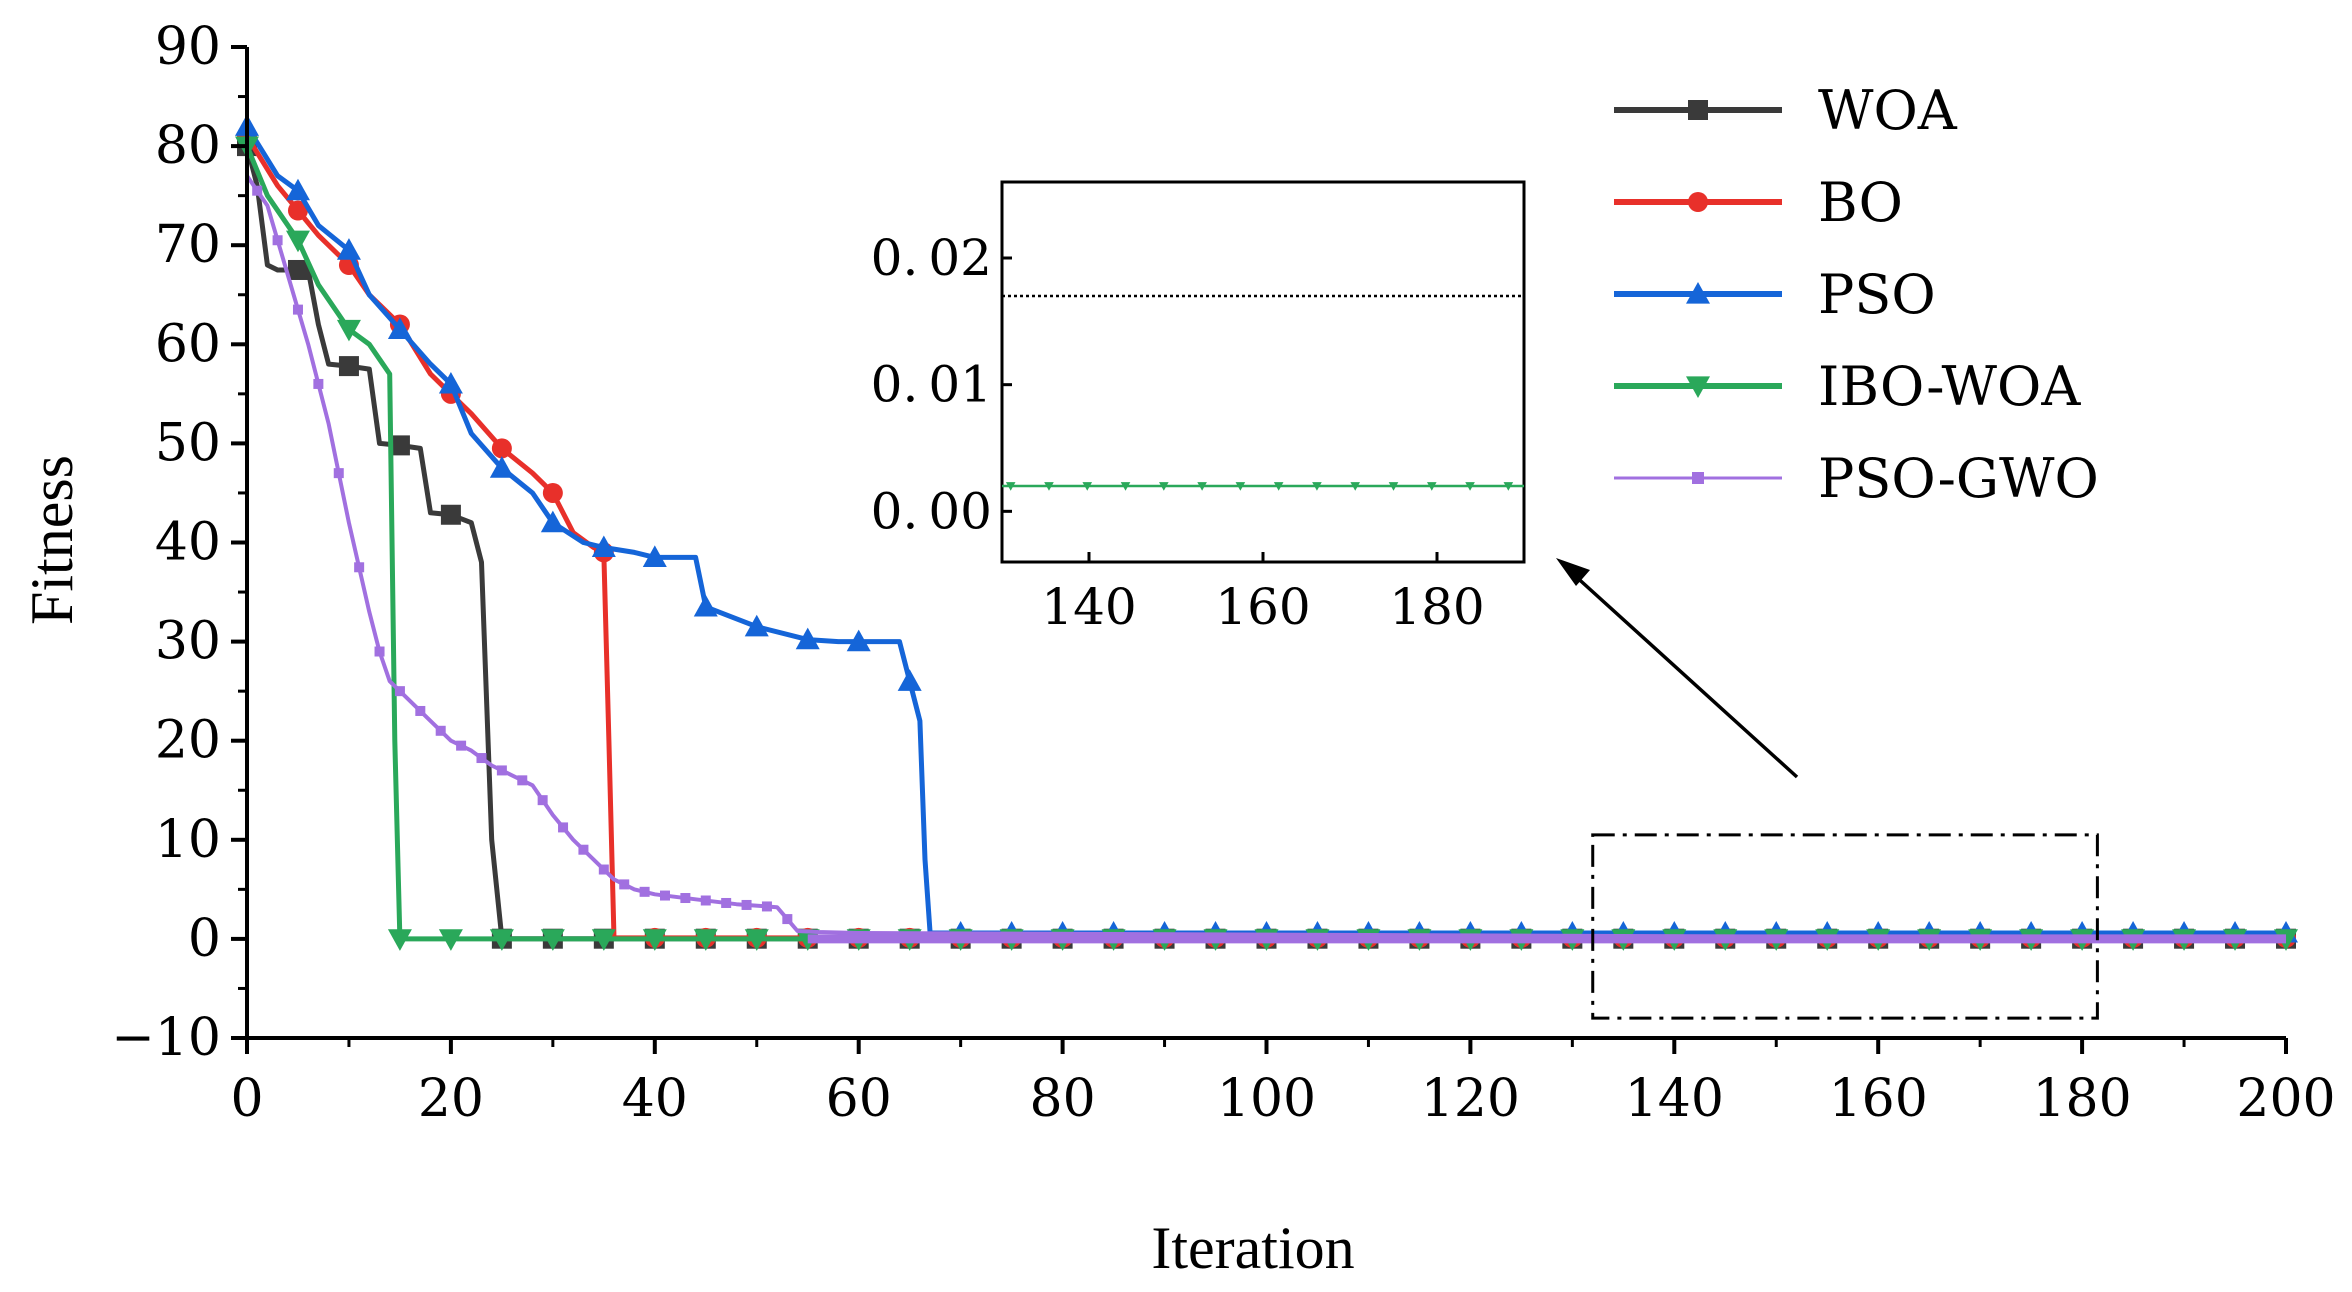 This screenshot has height=1292, width=2352. I want to click on y-tick-label: 50, so click(188, 443).